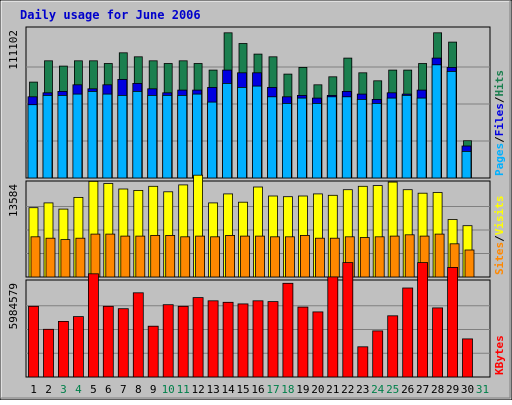  What do you see at coordinates (499, 159) in the screenshot?
I see `legend-pages: Pages` at bounding box center [499, 159].